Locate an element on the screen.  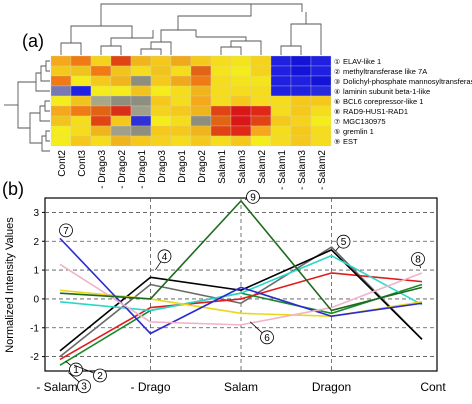
gene-number: ② is located at coordinates (337, 72).